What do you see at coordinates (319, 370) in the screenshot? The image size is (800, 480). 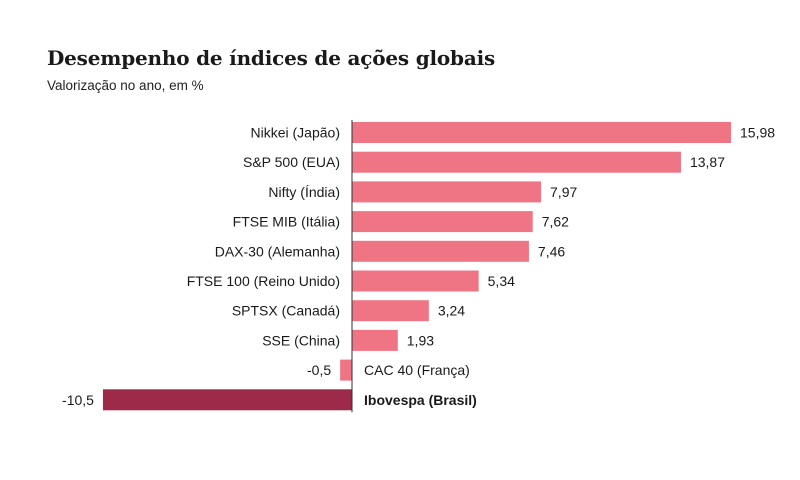 I see `data-label: -0,5` at bounding box center [319, 370].